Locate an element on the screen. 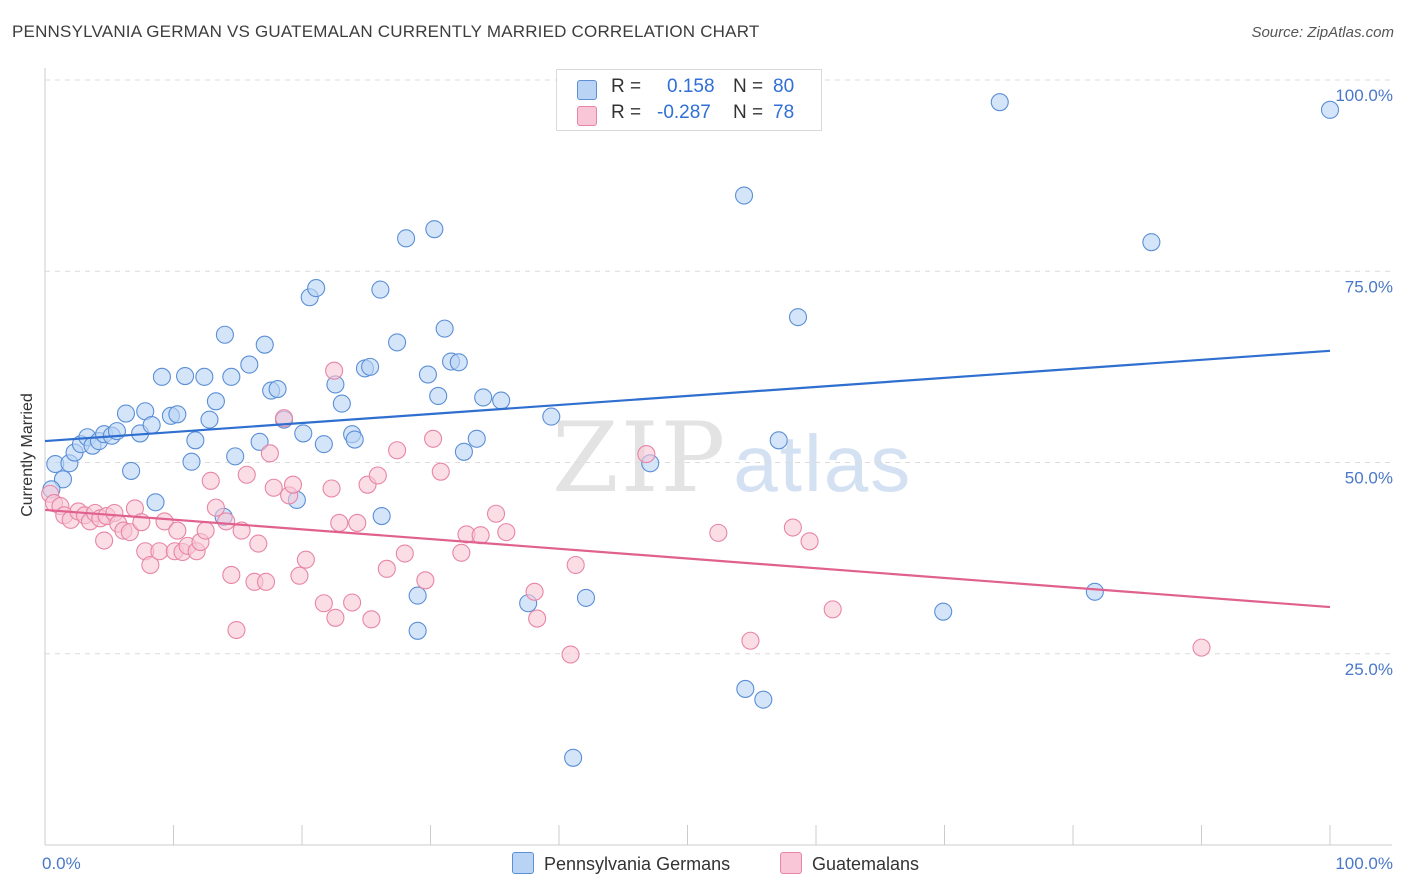 This screenshot has width=1406, height=892. n-value: 78 is located at coordinates (784, 112).